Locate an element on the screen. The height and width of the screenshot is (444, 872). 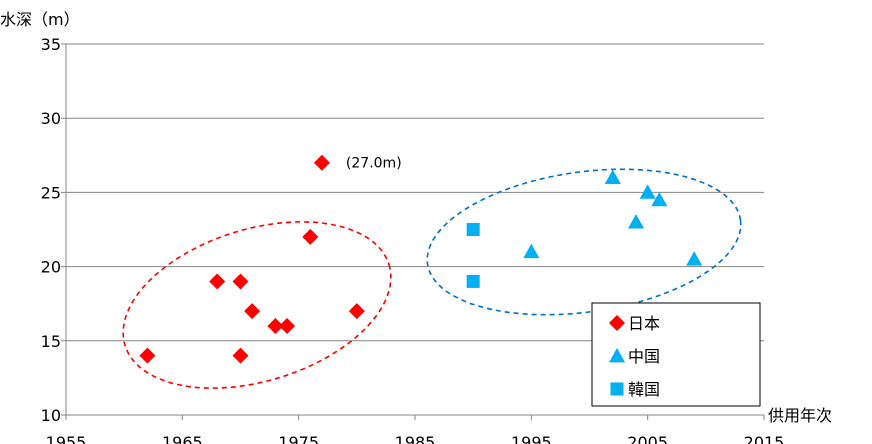
annotation-label-0: (27.0m) is located at coordinates (374, 164).